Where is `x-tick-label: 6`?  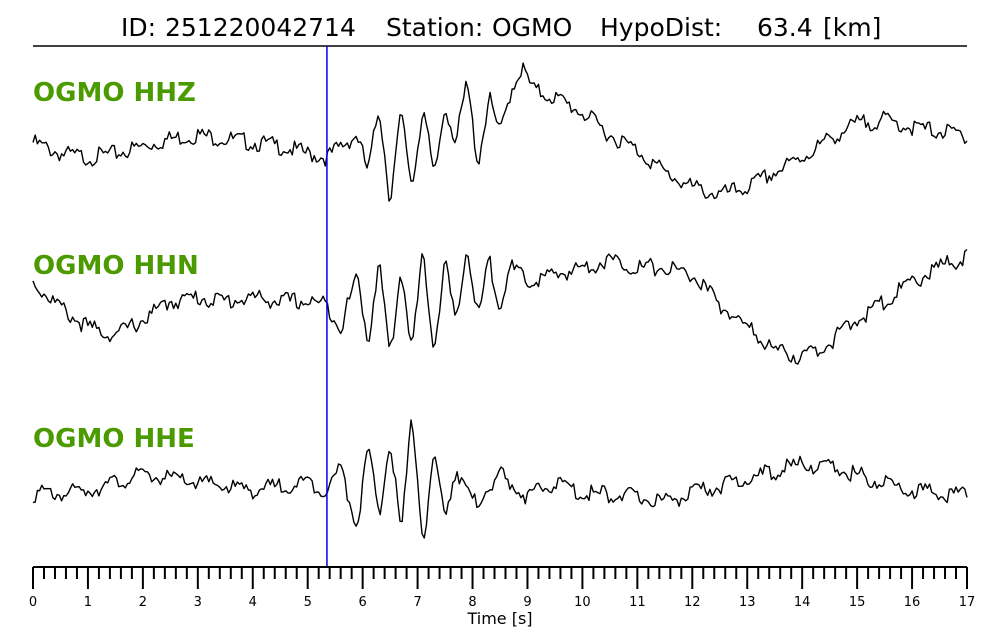 x-tick-label: 6 is located at coordinates (363, 602).